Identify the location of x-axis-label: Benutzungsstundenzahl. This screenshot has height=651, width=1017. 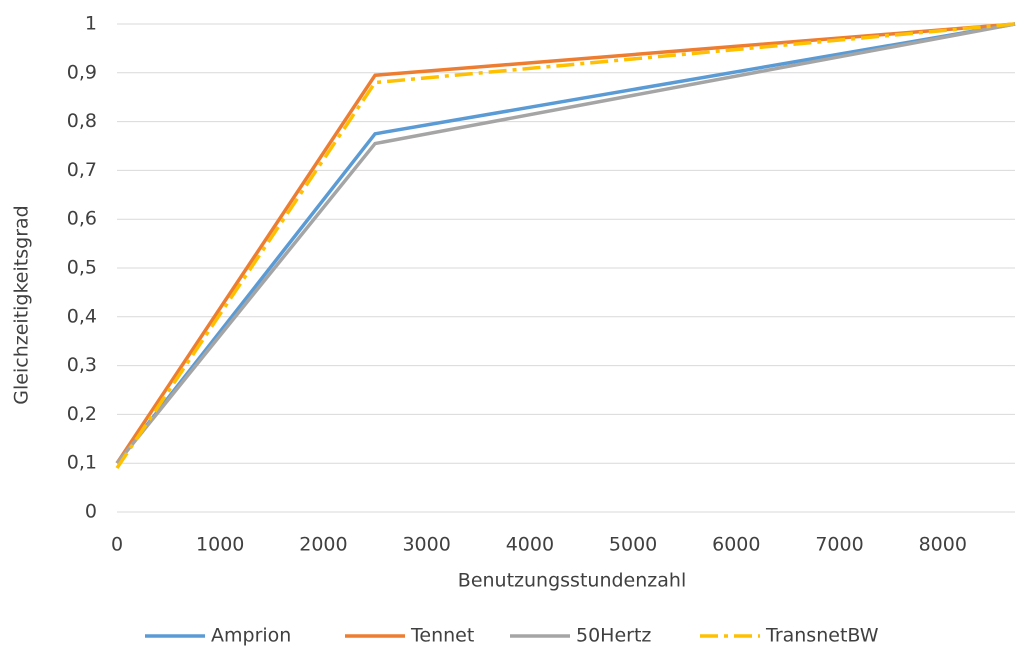
(572, 581).